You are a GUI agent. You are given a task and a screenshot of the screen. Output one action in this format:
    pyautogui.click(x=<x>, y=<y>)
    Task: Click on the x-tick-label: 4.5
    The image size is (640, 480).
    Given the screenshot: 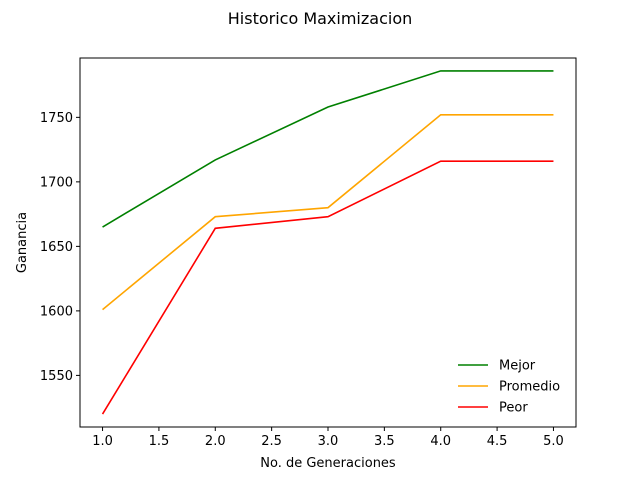 What is the action you would take?
    pyautogui.click(x=497, y=441)
    